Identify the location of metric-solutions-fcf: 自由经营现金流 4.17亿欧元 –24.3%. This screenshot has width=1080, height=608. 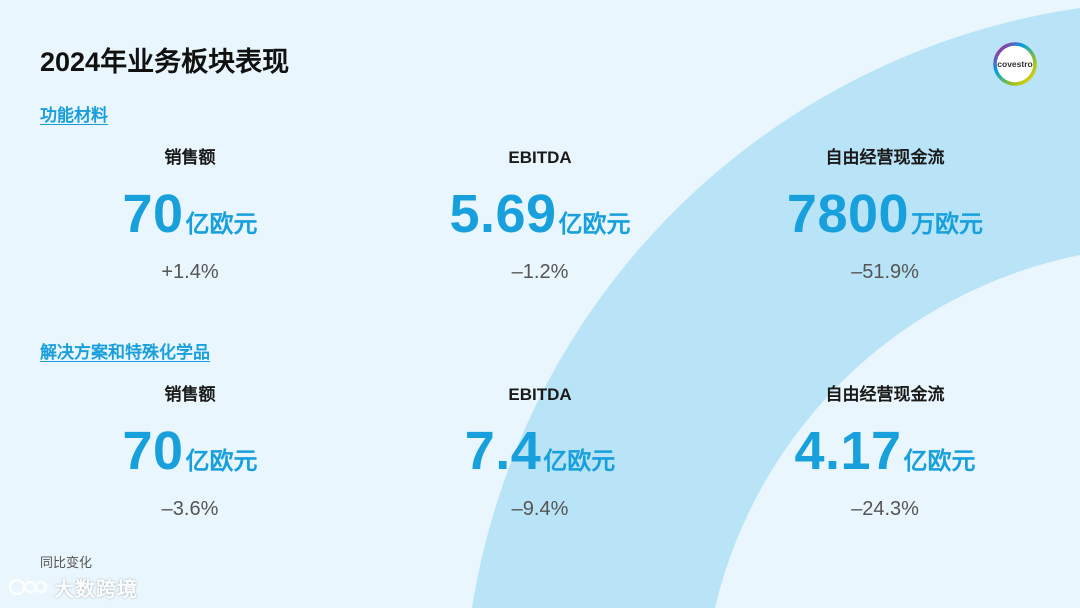
(885, 453).